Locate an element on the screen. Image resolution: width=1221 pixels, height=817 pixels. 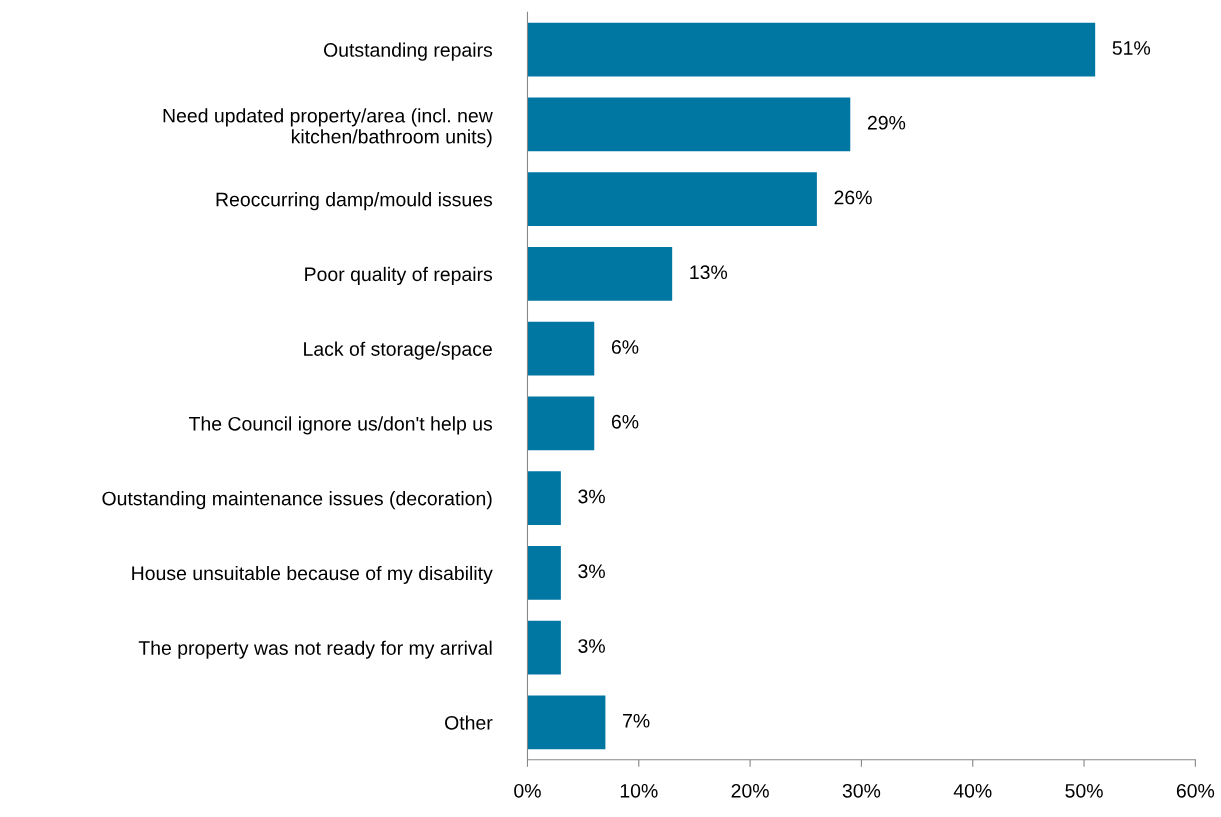
y-tick-label: Outstanding maintenance issues (decoration) is located at coordinates (297, 500).